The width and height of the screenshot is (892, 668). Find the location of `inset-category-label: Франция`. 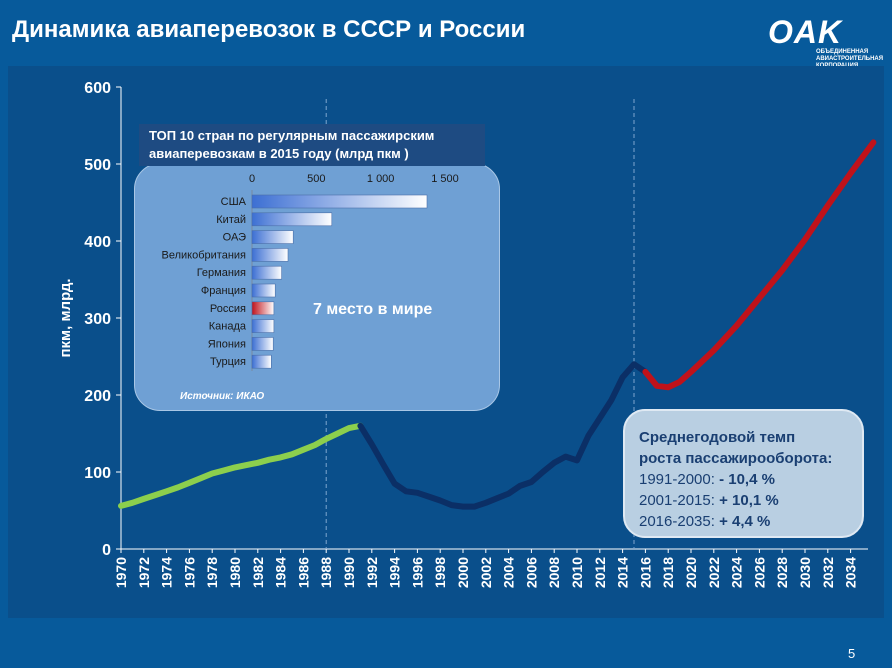

inset-category-label: Франция is located at coordinates (223, 291).